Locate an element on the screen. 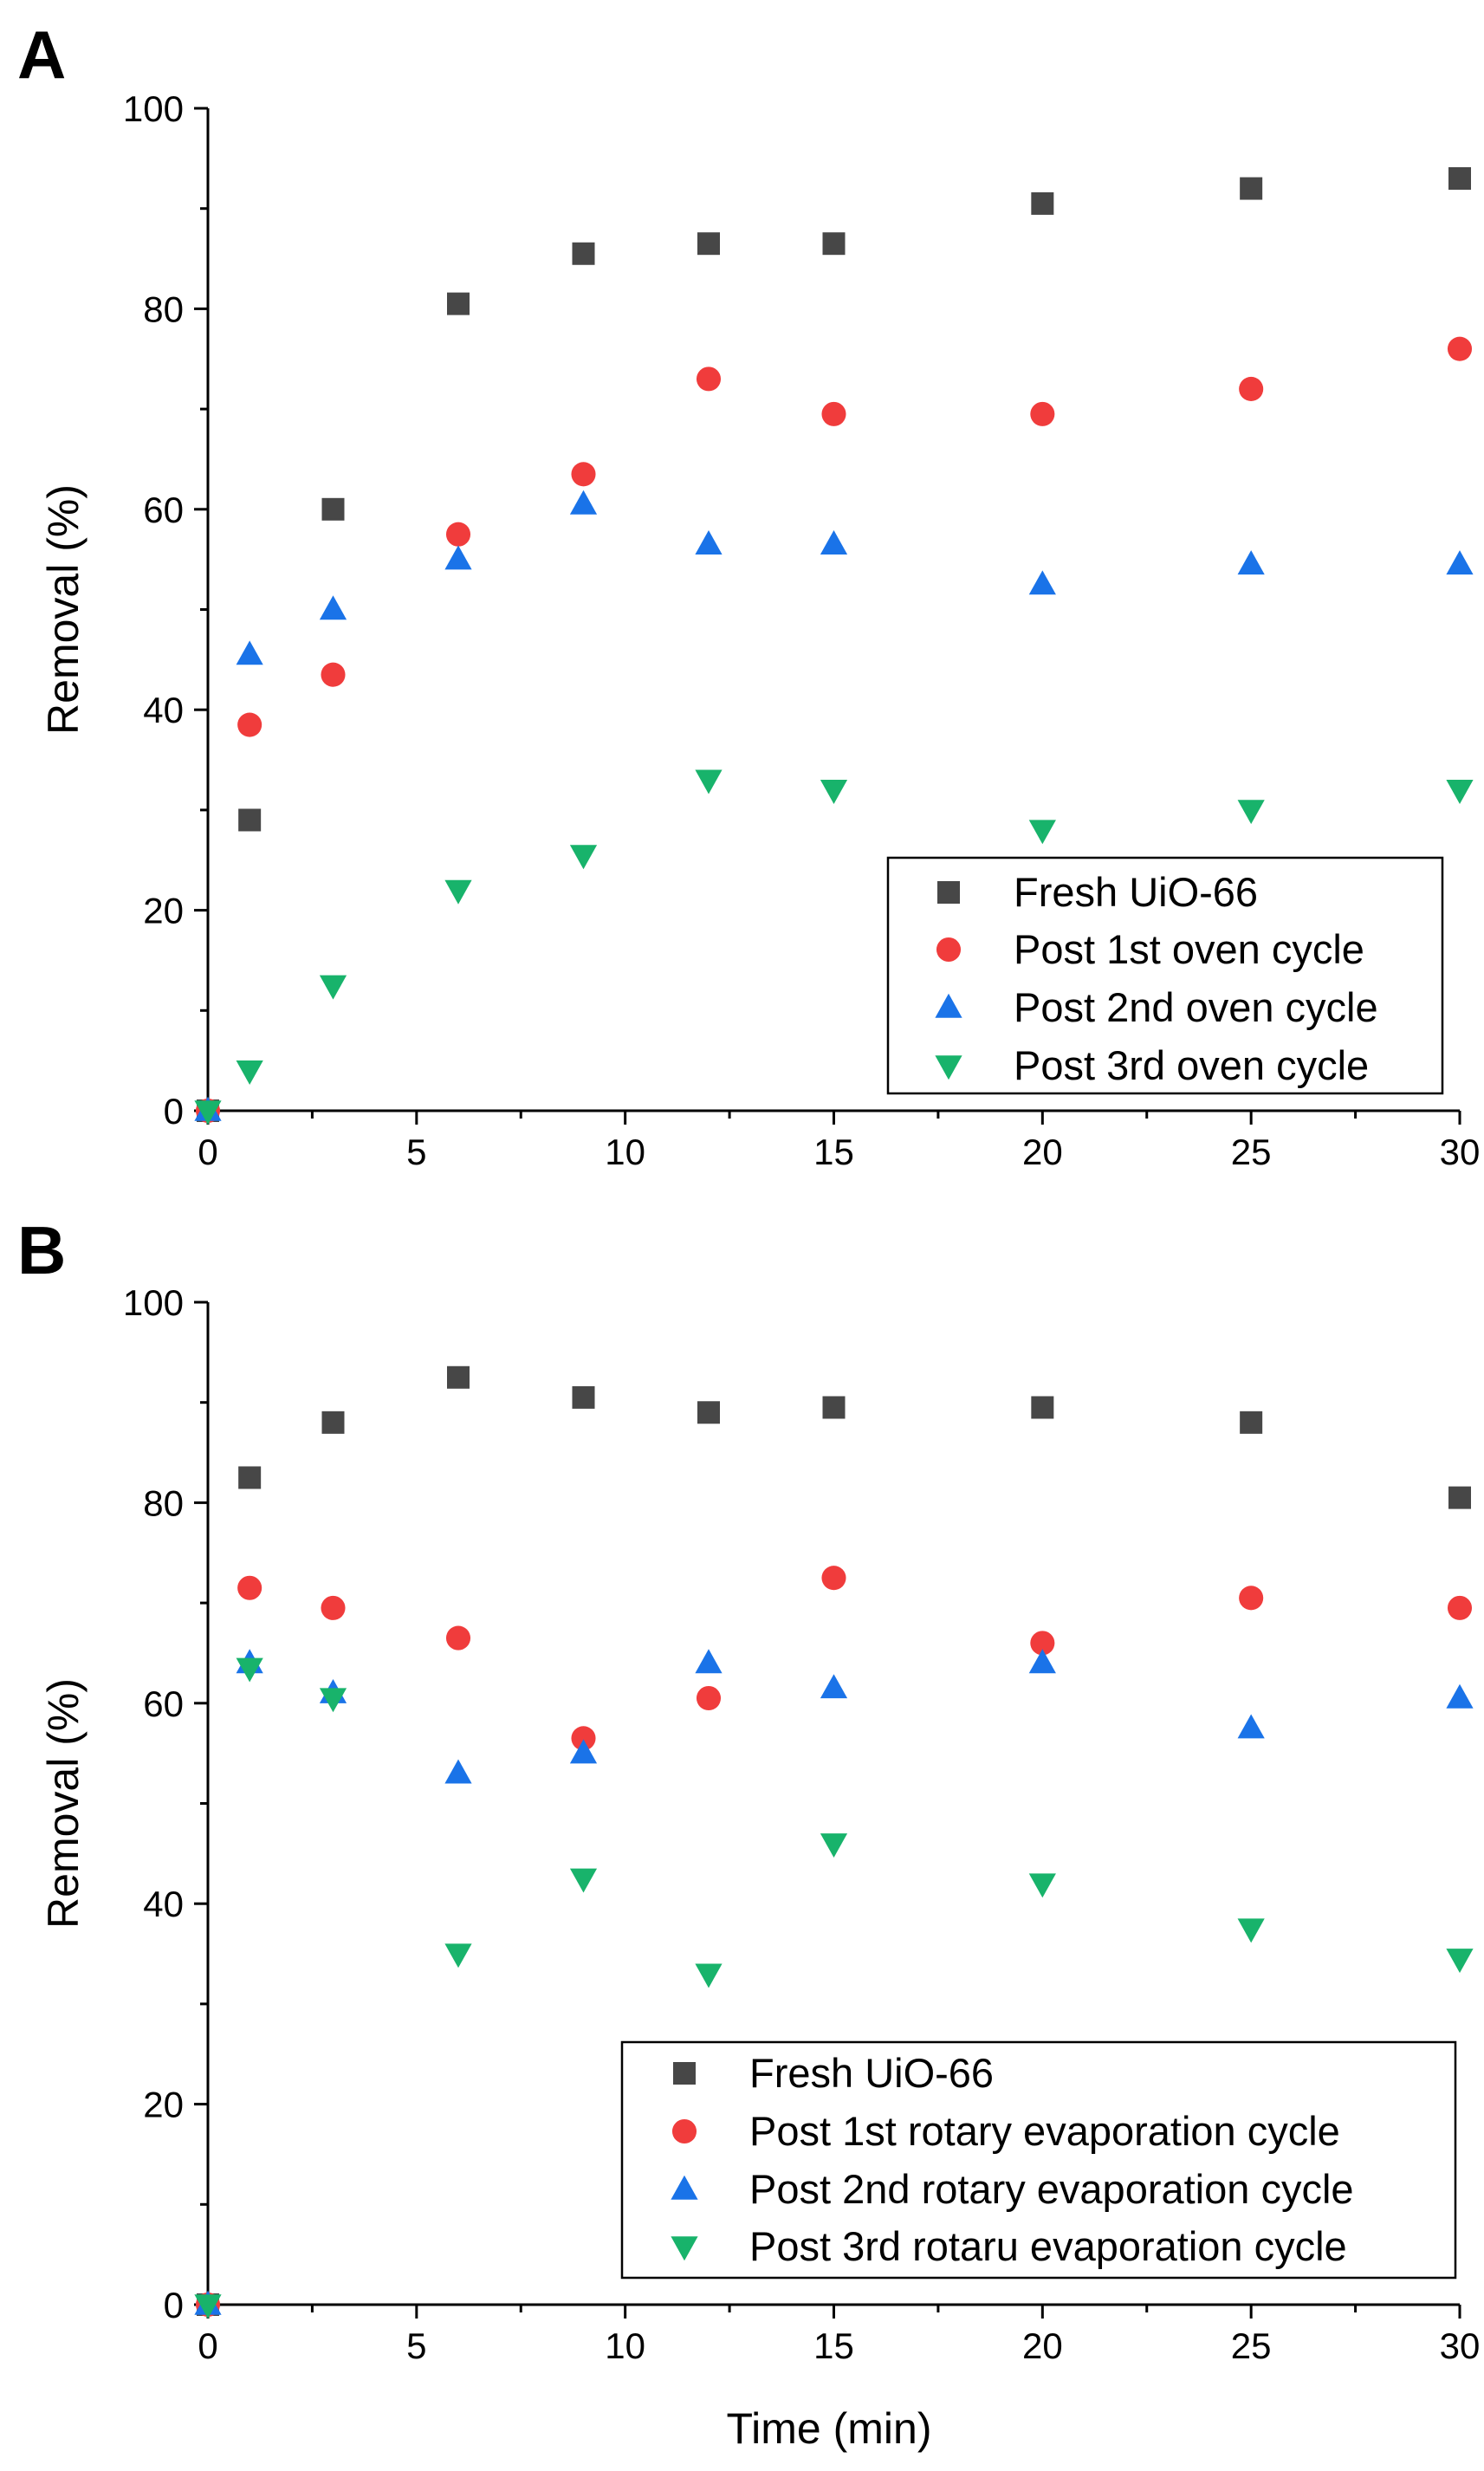 The width and height of the screenshot is (1484, 2471). panel-b-x-tick-label: 20 is located at coordinates (1042, 2345).